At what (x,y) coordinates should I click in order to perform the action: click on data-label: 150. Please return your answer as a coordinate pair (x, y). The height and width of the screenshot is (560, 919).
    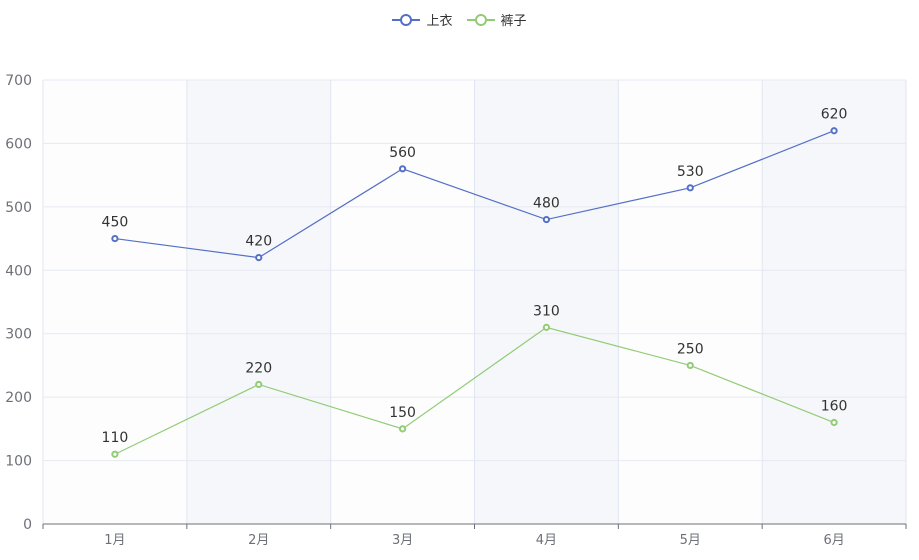
    Looking at the image, I should click on (402, 413).